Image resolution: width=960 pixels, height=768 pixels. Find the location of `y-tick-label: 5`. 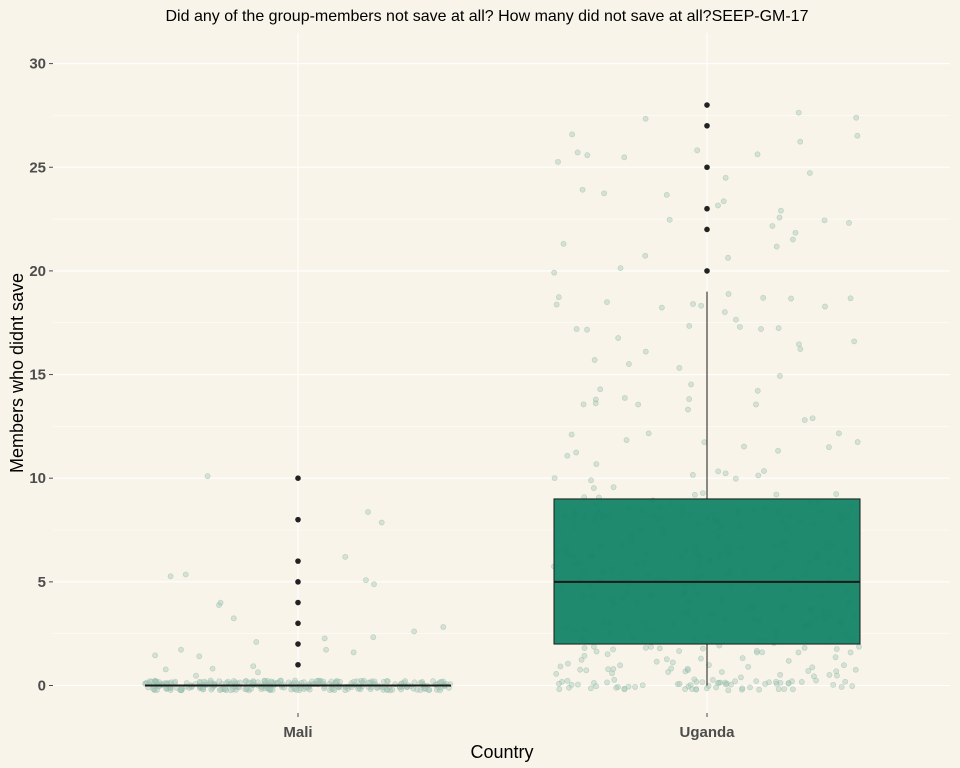

y-tick-label: 5 is located at coordinates (42, 582).